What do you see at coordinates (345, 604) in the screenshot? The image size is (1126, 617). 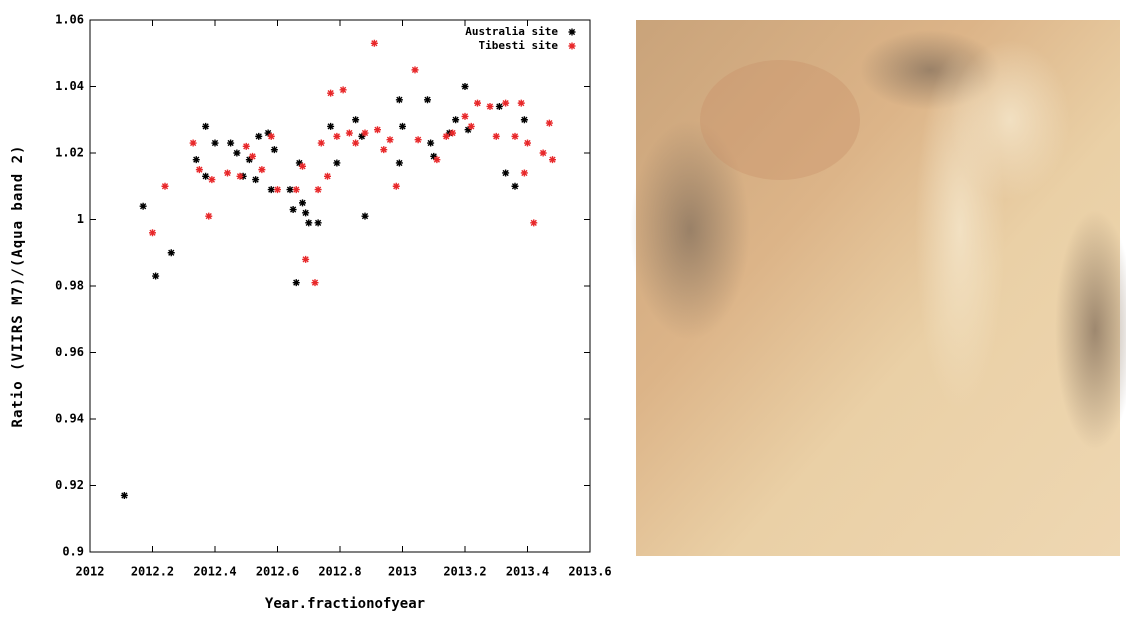 I see `x-axis-label: Year.fractionofyear` at bounding box center [345, 604].